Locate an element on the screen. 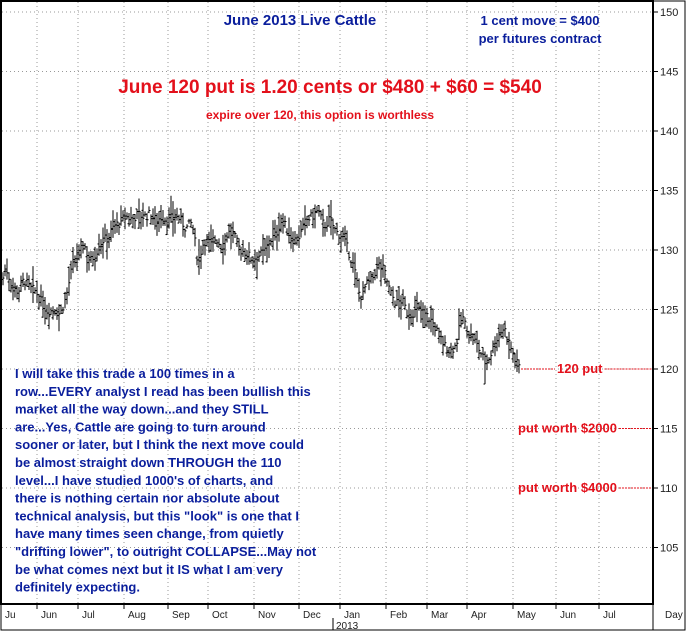  annotations: 120 put put worth $2000 put worth $4000 is located at coordinates (585, 428).